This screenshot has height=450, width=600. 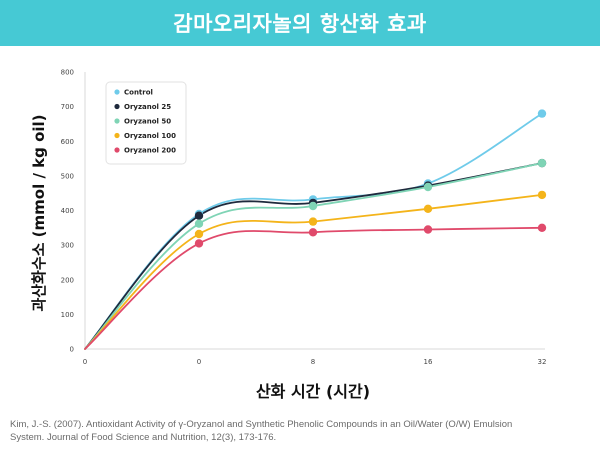 What do you see at coordinates (67, 107) in the screenshot?
I see `y-tick-label: 700` at bounding box center [67, 107].